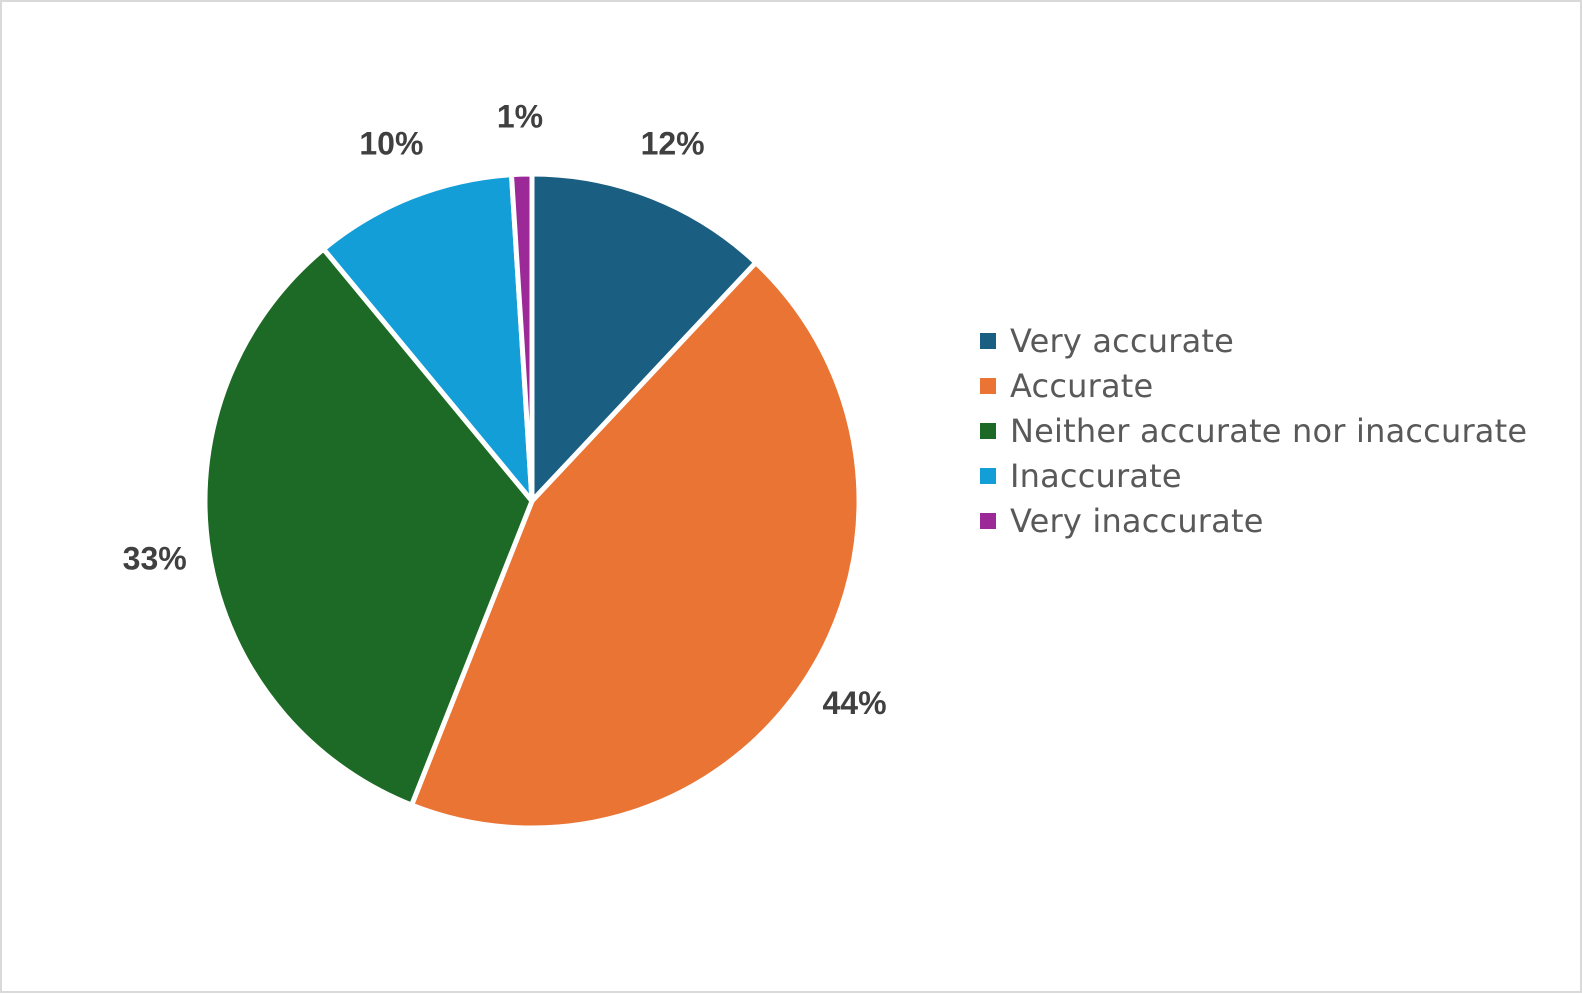 This screenshot has height=995, width=1582. Describe the element at coordinates (428, 338) in the screenshot. I see `pie-slice-inaccurate` at that location.